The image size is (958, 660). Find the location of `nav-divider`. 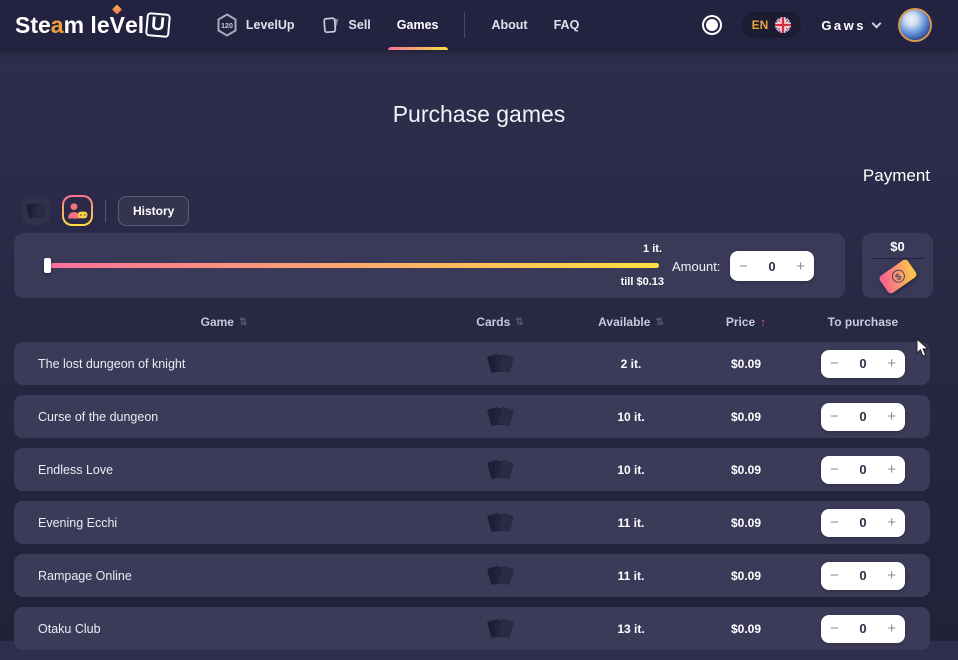

nav-divider is located at coordinates (465, 25).